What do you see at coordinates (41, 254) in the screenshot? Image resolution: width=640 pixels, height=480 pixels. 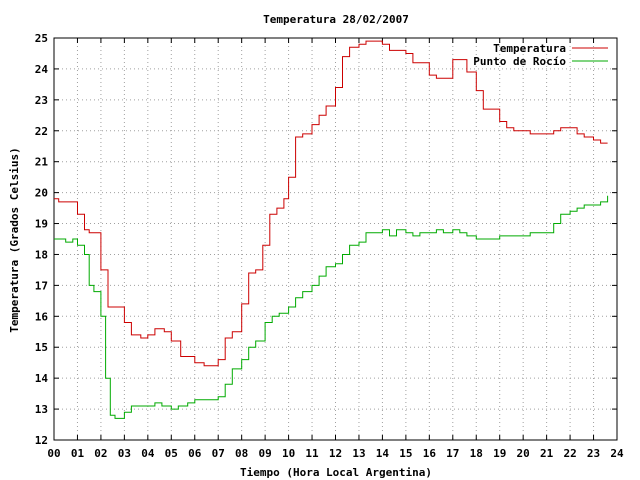 I see `y-tick-label: 18` at bounding box center [41, 254].